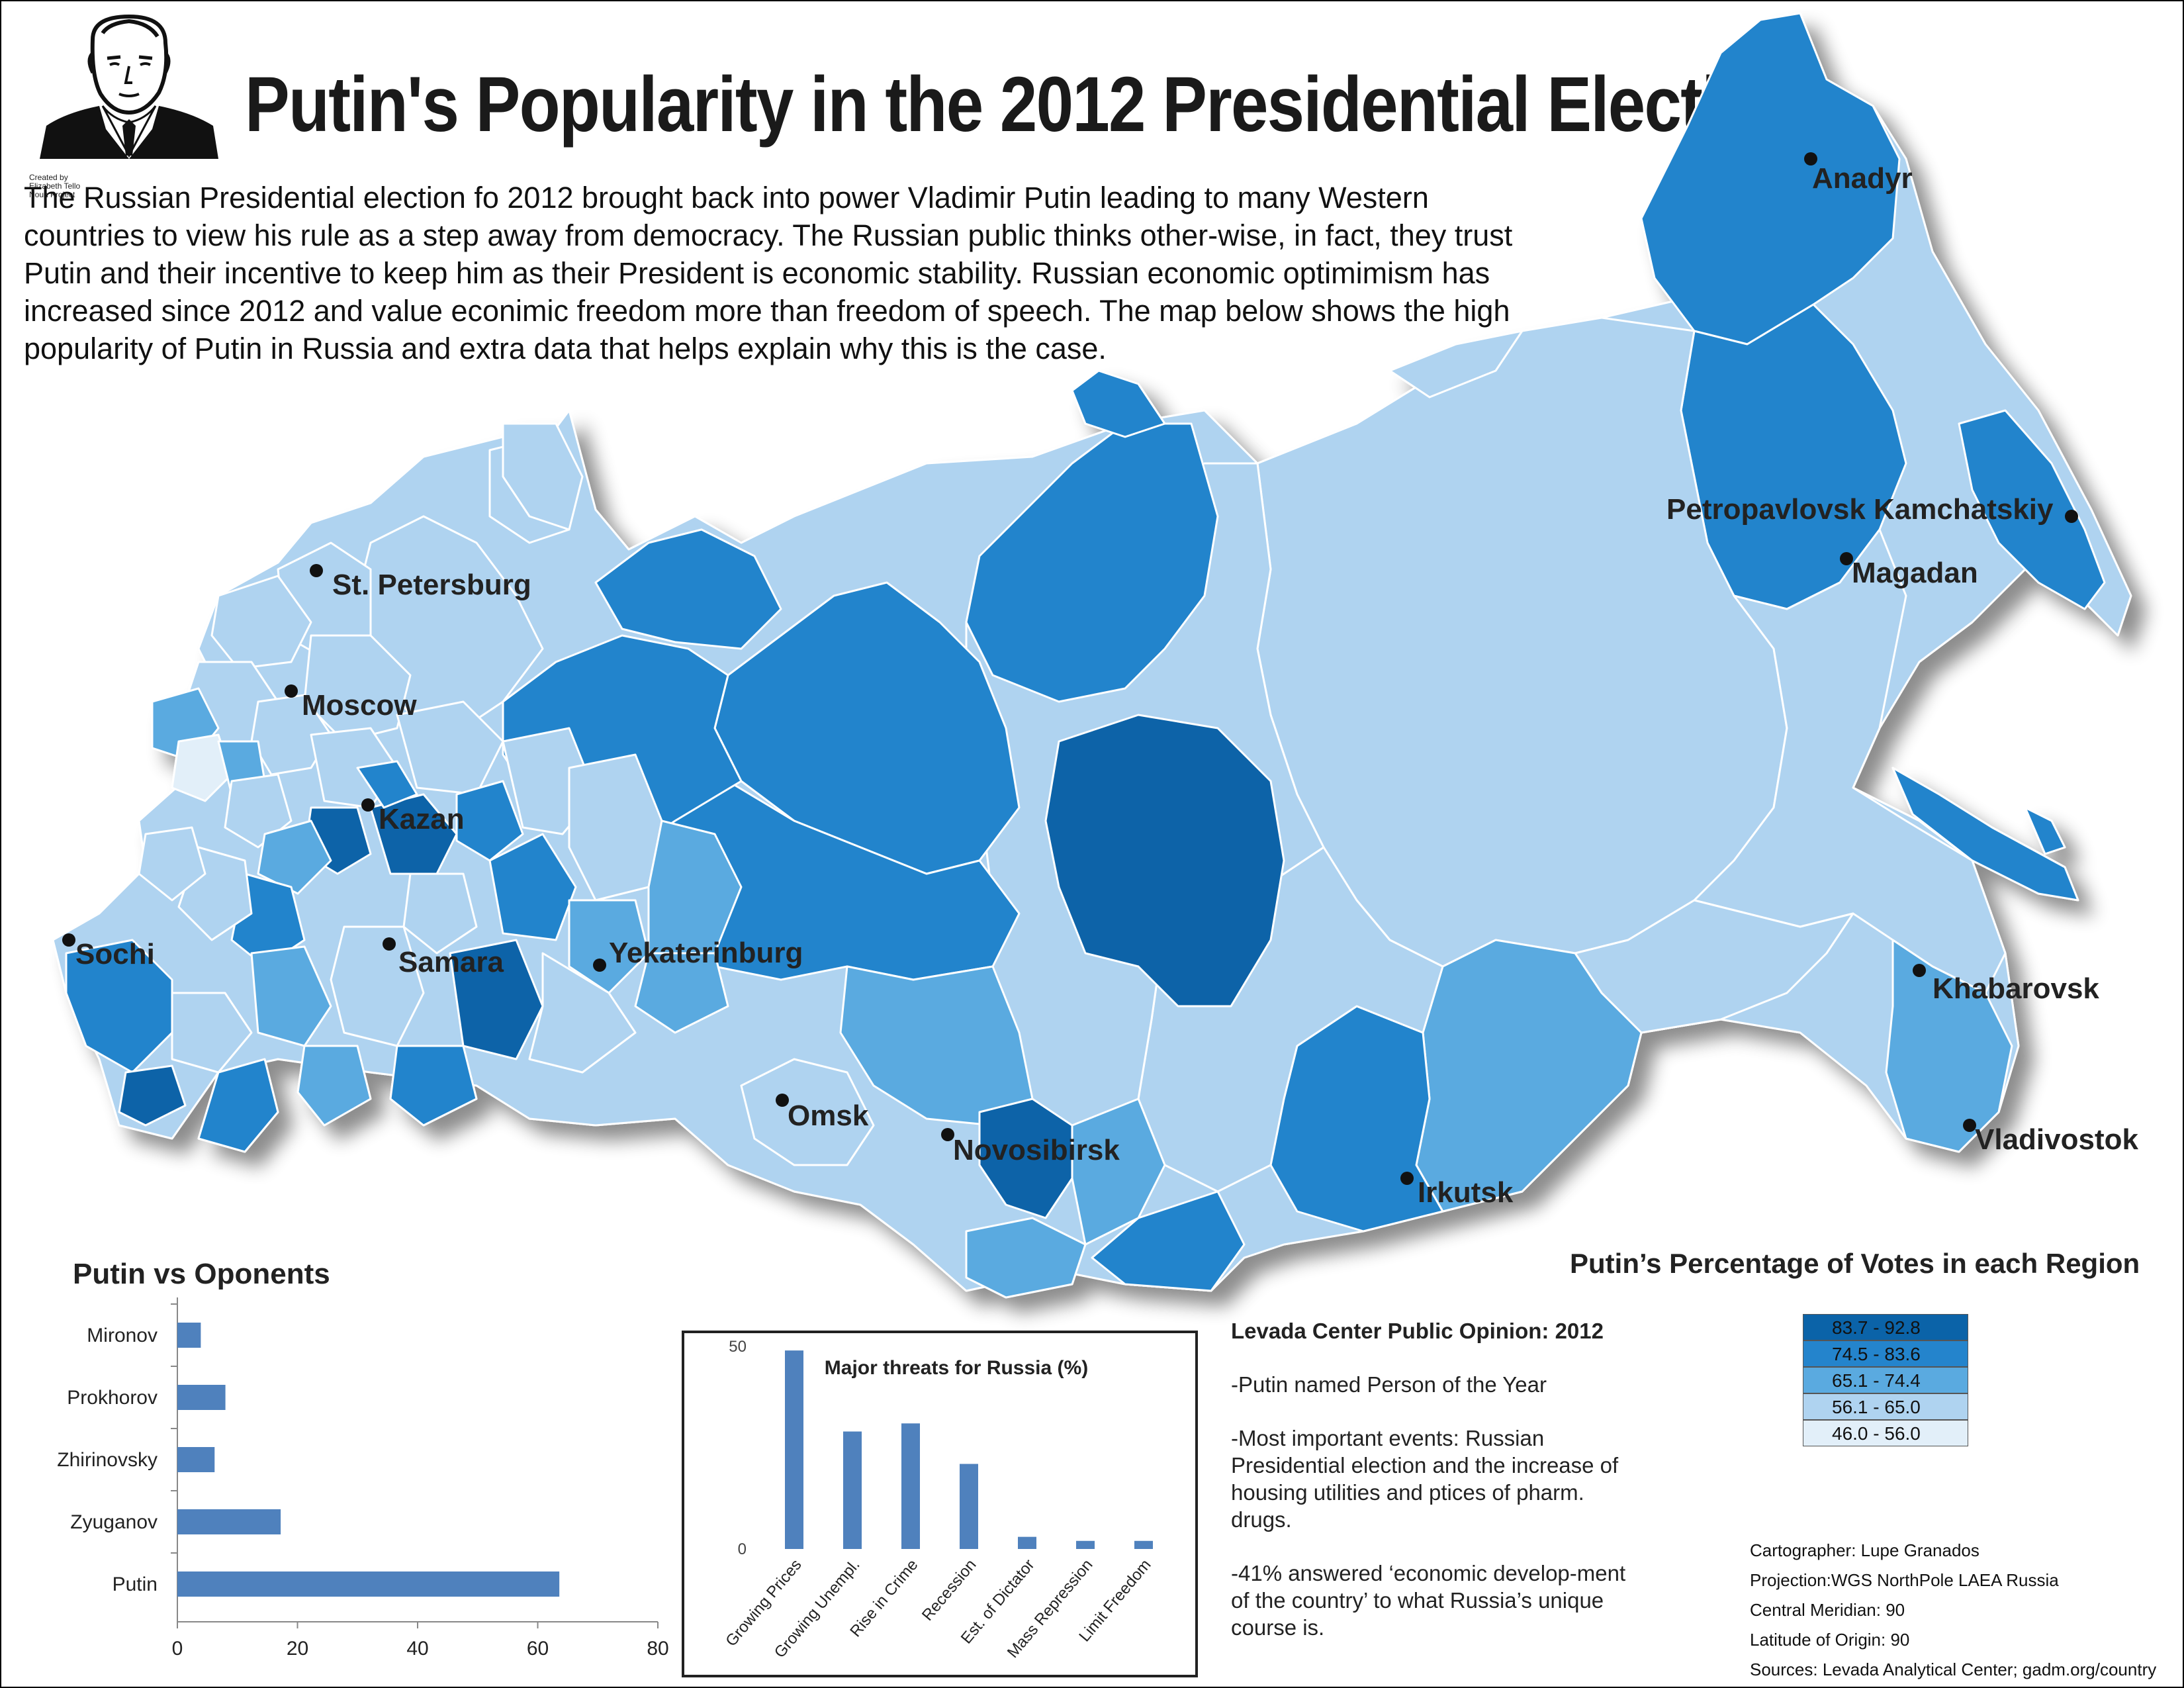 The image size is (2184, 1688). Describe the element at coordinates (55, 186) in the screenshot. I see `portrait-credit: Created by Elizabeth Tello Noun Project` at that location.